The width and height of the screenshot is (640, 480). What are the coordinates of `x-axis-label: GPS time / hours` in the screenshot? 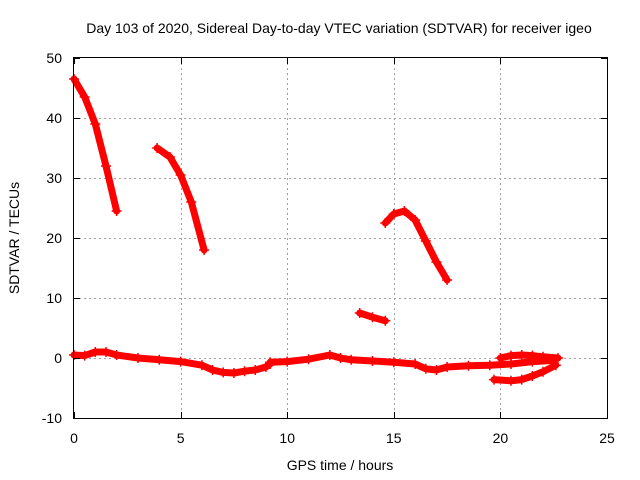 It's located at (340, 465).